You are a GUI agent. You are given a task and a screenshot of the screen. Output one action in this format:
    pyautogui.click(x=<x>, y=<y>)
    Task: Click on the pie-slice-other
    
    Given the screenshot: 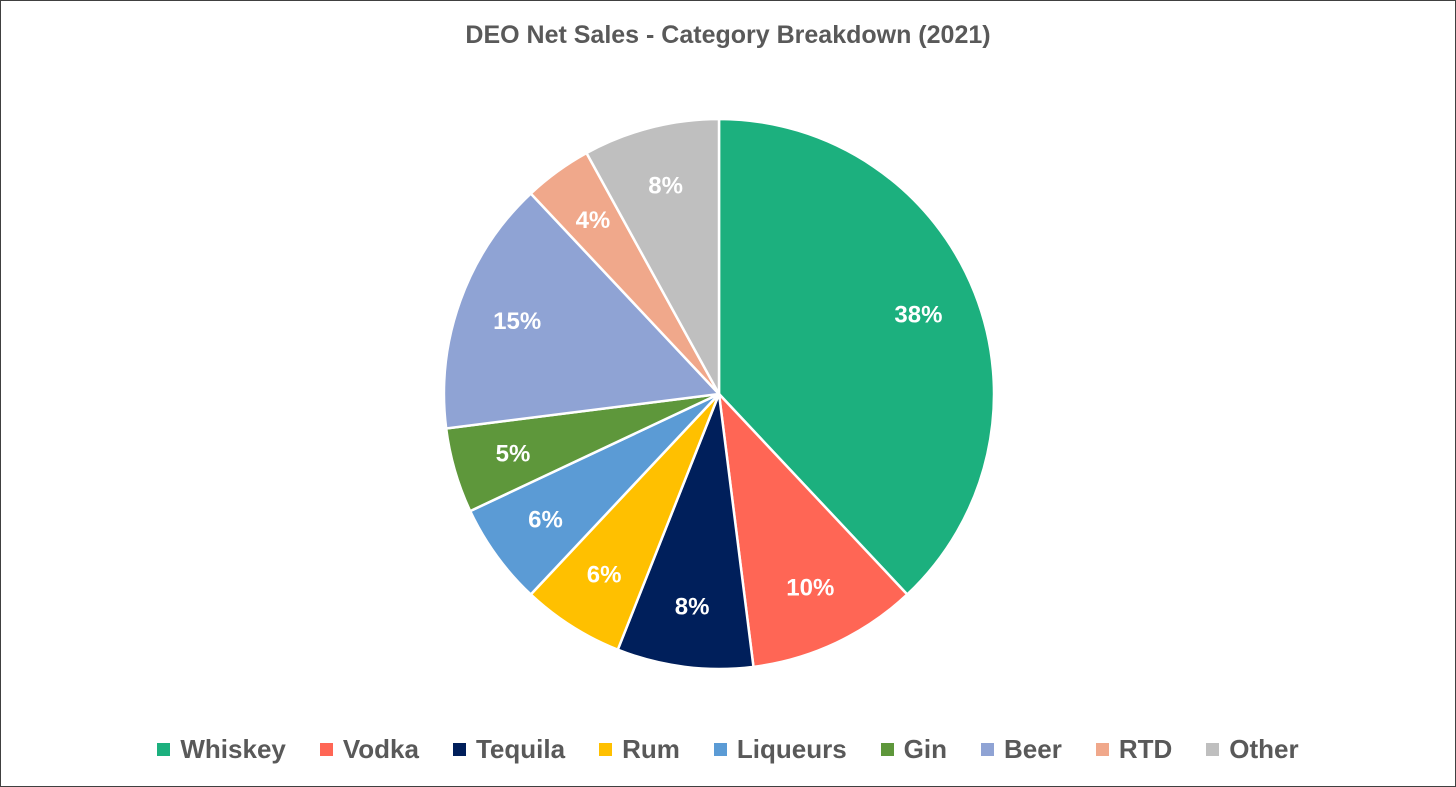 What is the action you would take?
    pyautogui.click(x=652, y=256)
    